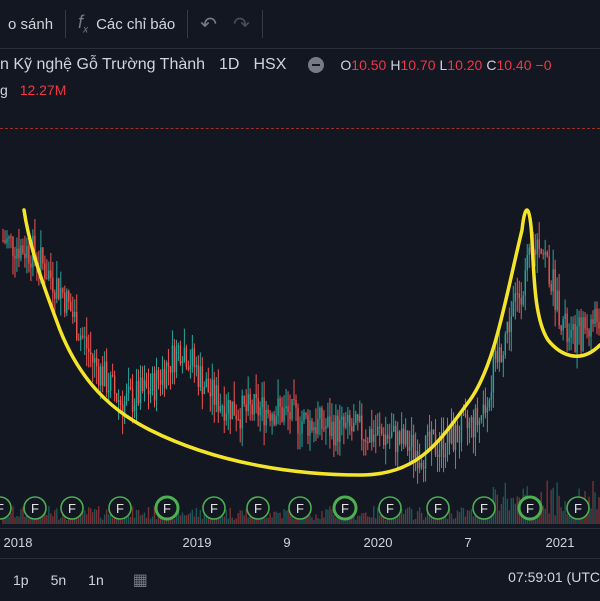 This screenshot has width=600, height=601. What do you see at coordinates (300, 541) in the screenshot?
I see `time-axis: 2018 2019 9 2020 7 2021` at bounding box center [300, 541].